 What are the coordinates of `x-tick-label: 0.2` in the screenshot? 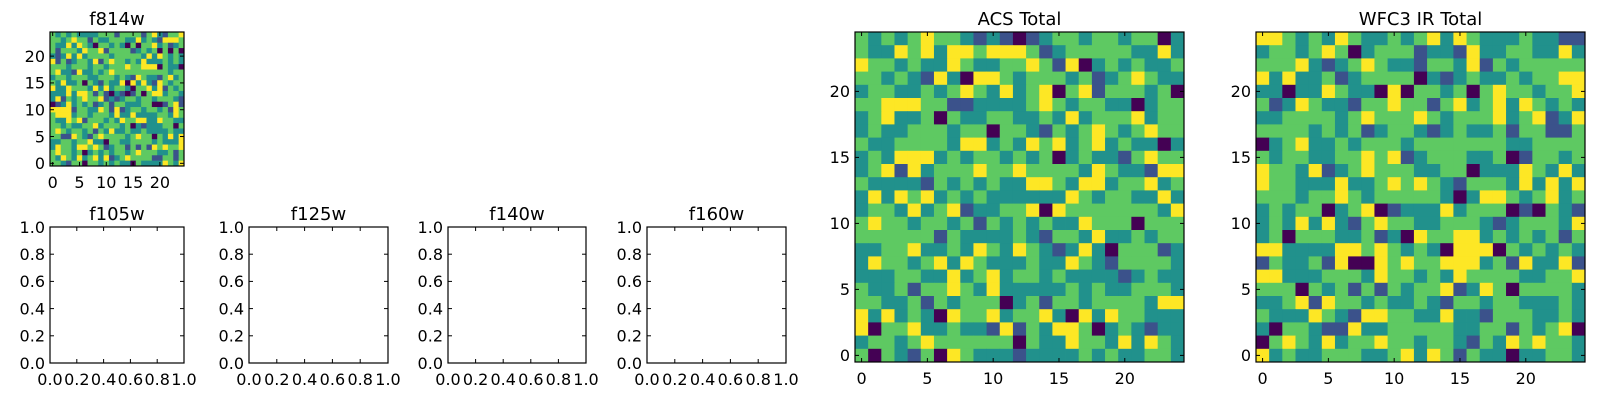 It's located at (276, 379).